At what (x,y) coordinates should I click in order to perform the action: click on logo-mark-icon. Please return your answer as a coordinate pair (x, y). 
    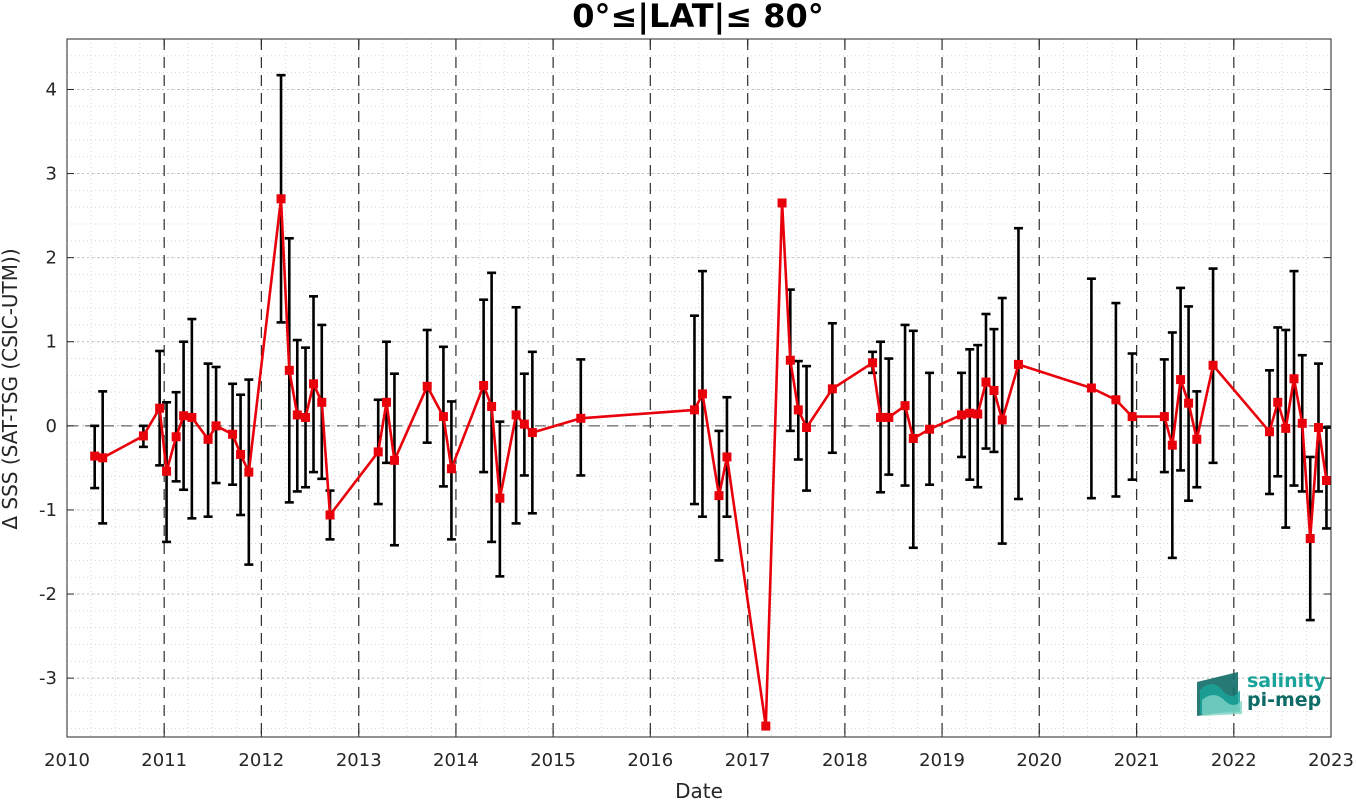
    Looking at the image, I should click on (1219, 694).